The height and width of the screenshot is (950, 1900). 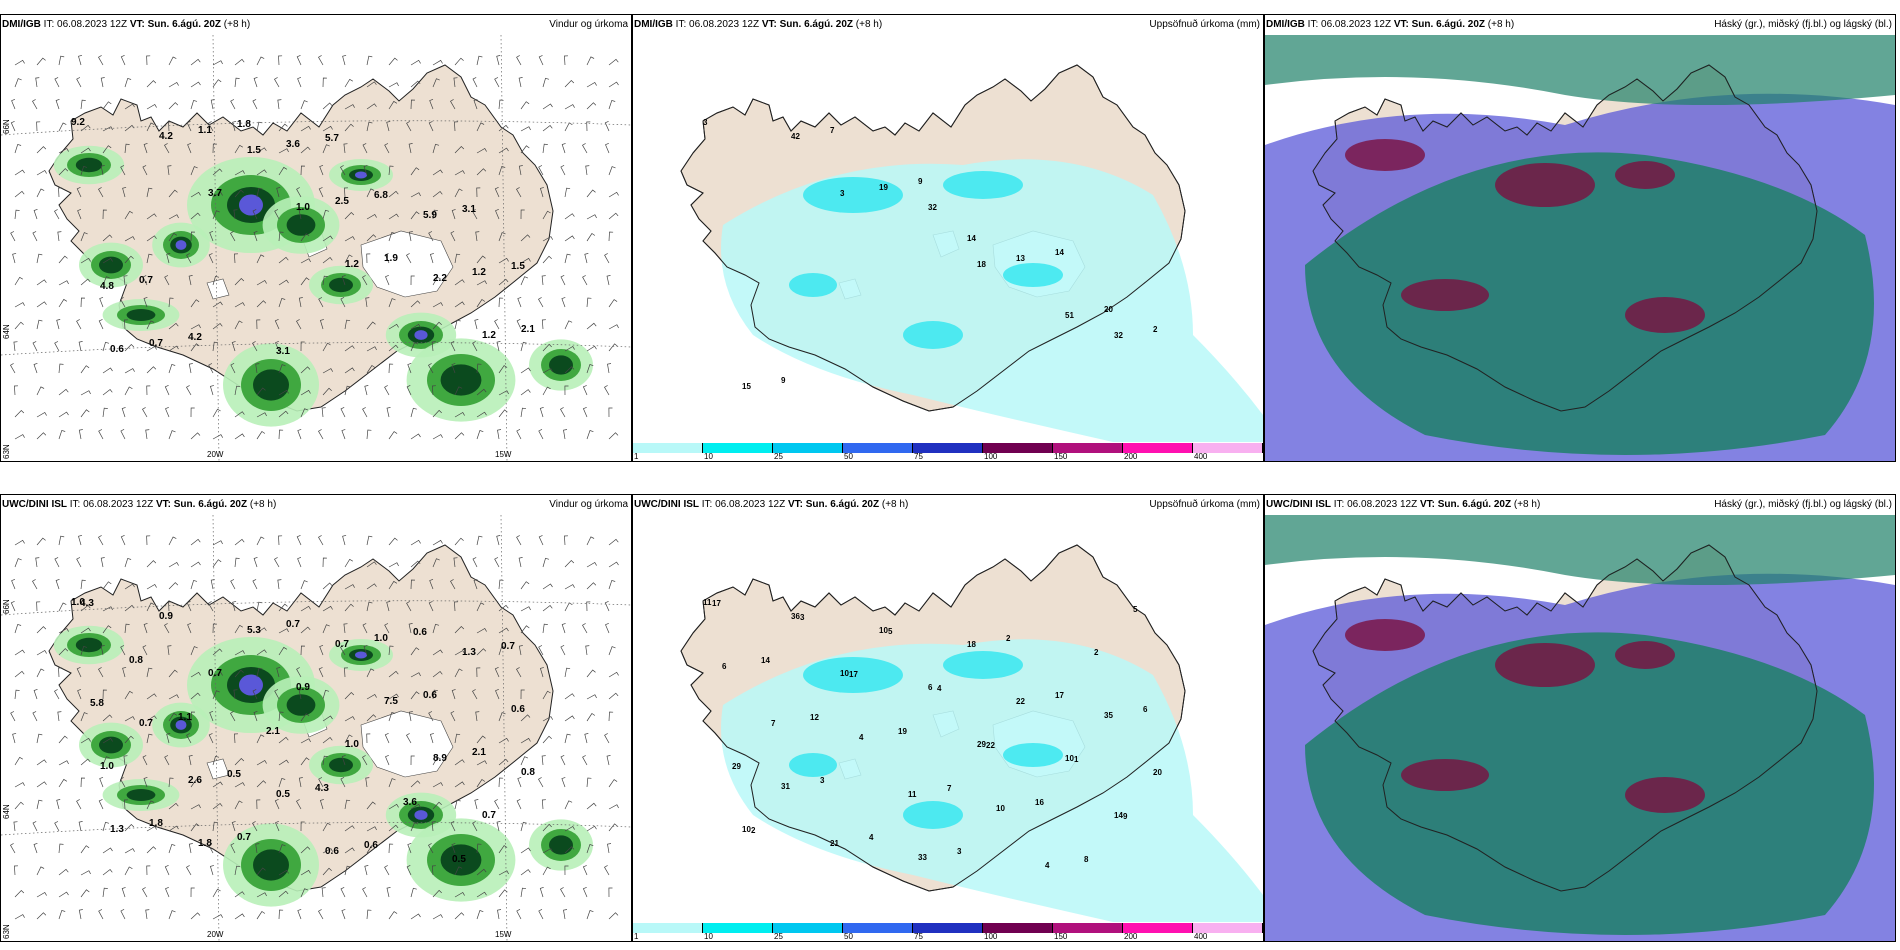 What do you see at coordinates (201, 504) in the screenshot?
I see `valid-time: VT: Sun. 6.ágú. 20Z` at bounding box center [201, 504].